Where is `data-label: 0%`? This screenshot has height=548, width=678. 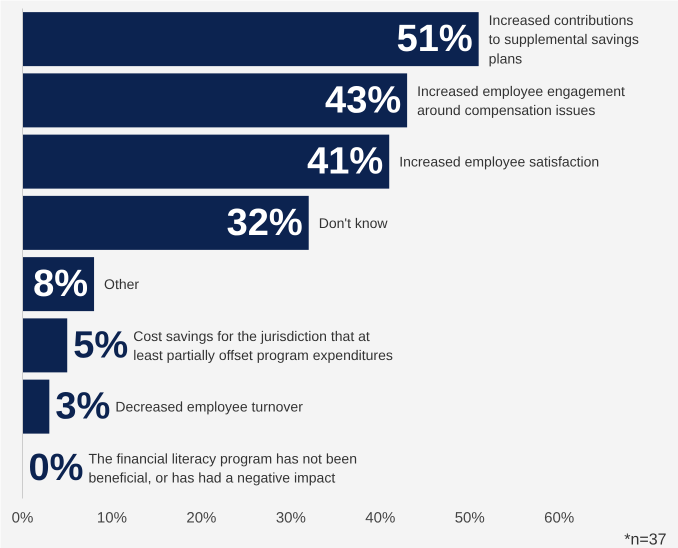 data-label: 0% is located at coordinates (56, 467).